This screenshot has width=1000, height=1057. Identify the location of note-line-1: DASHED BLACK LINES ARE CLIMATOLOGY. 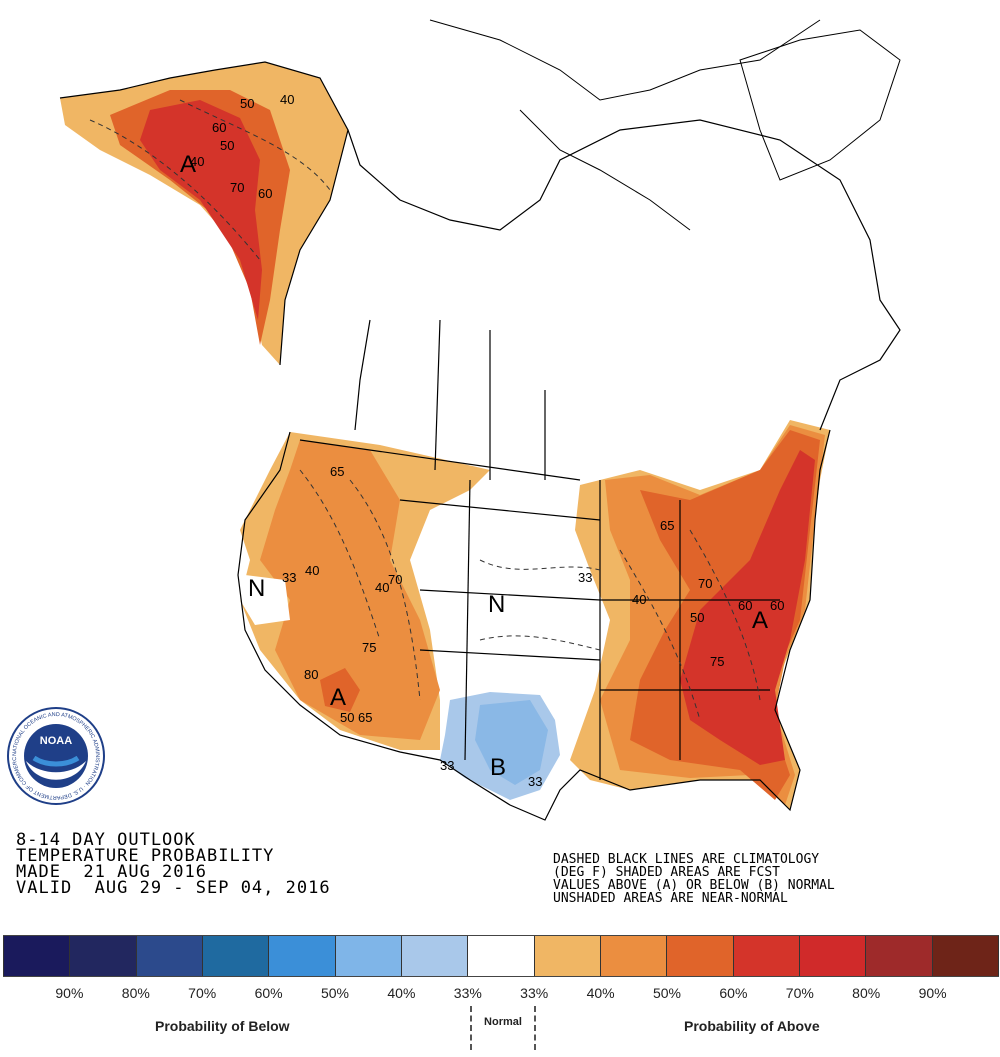
(686, 859).